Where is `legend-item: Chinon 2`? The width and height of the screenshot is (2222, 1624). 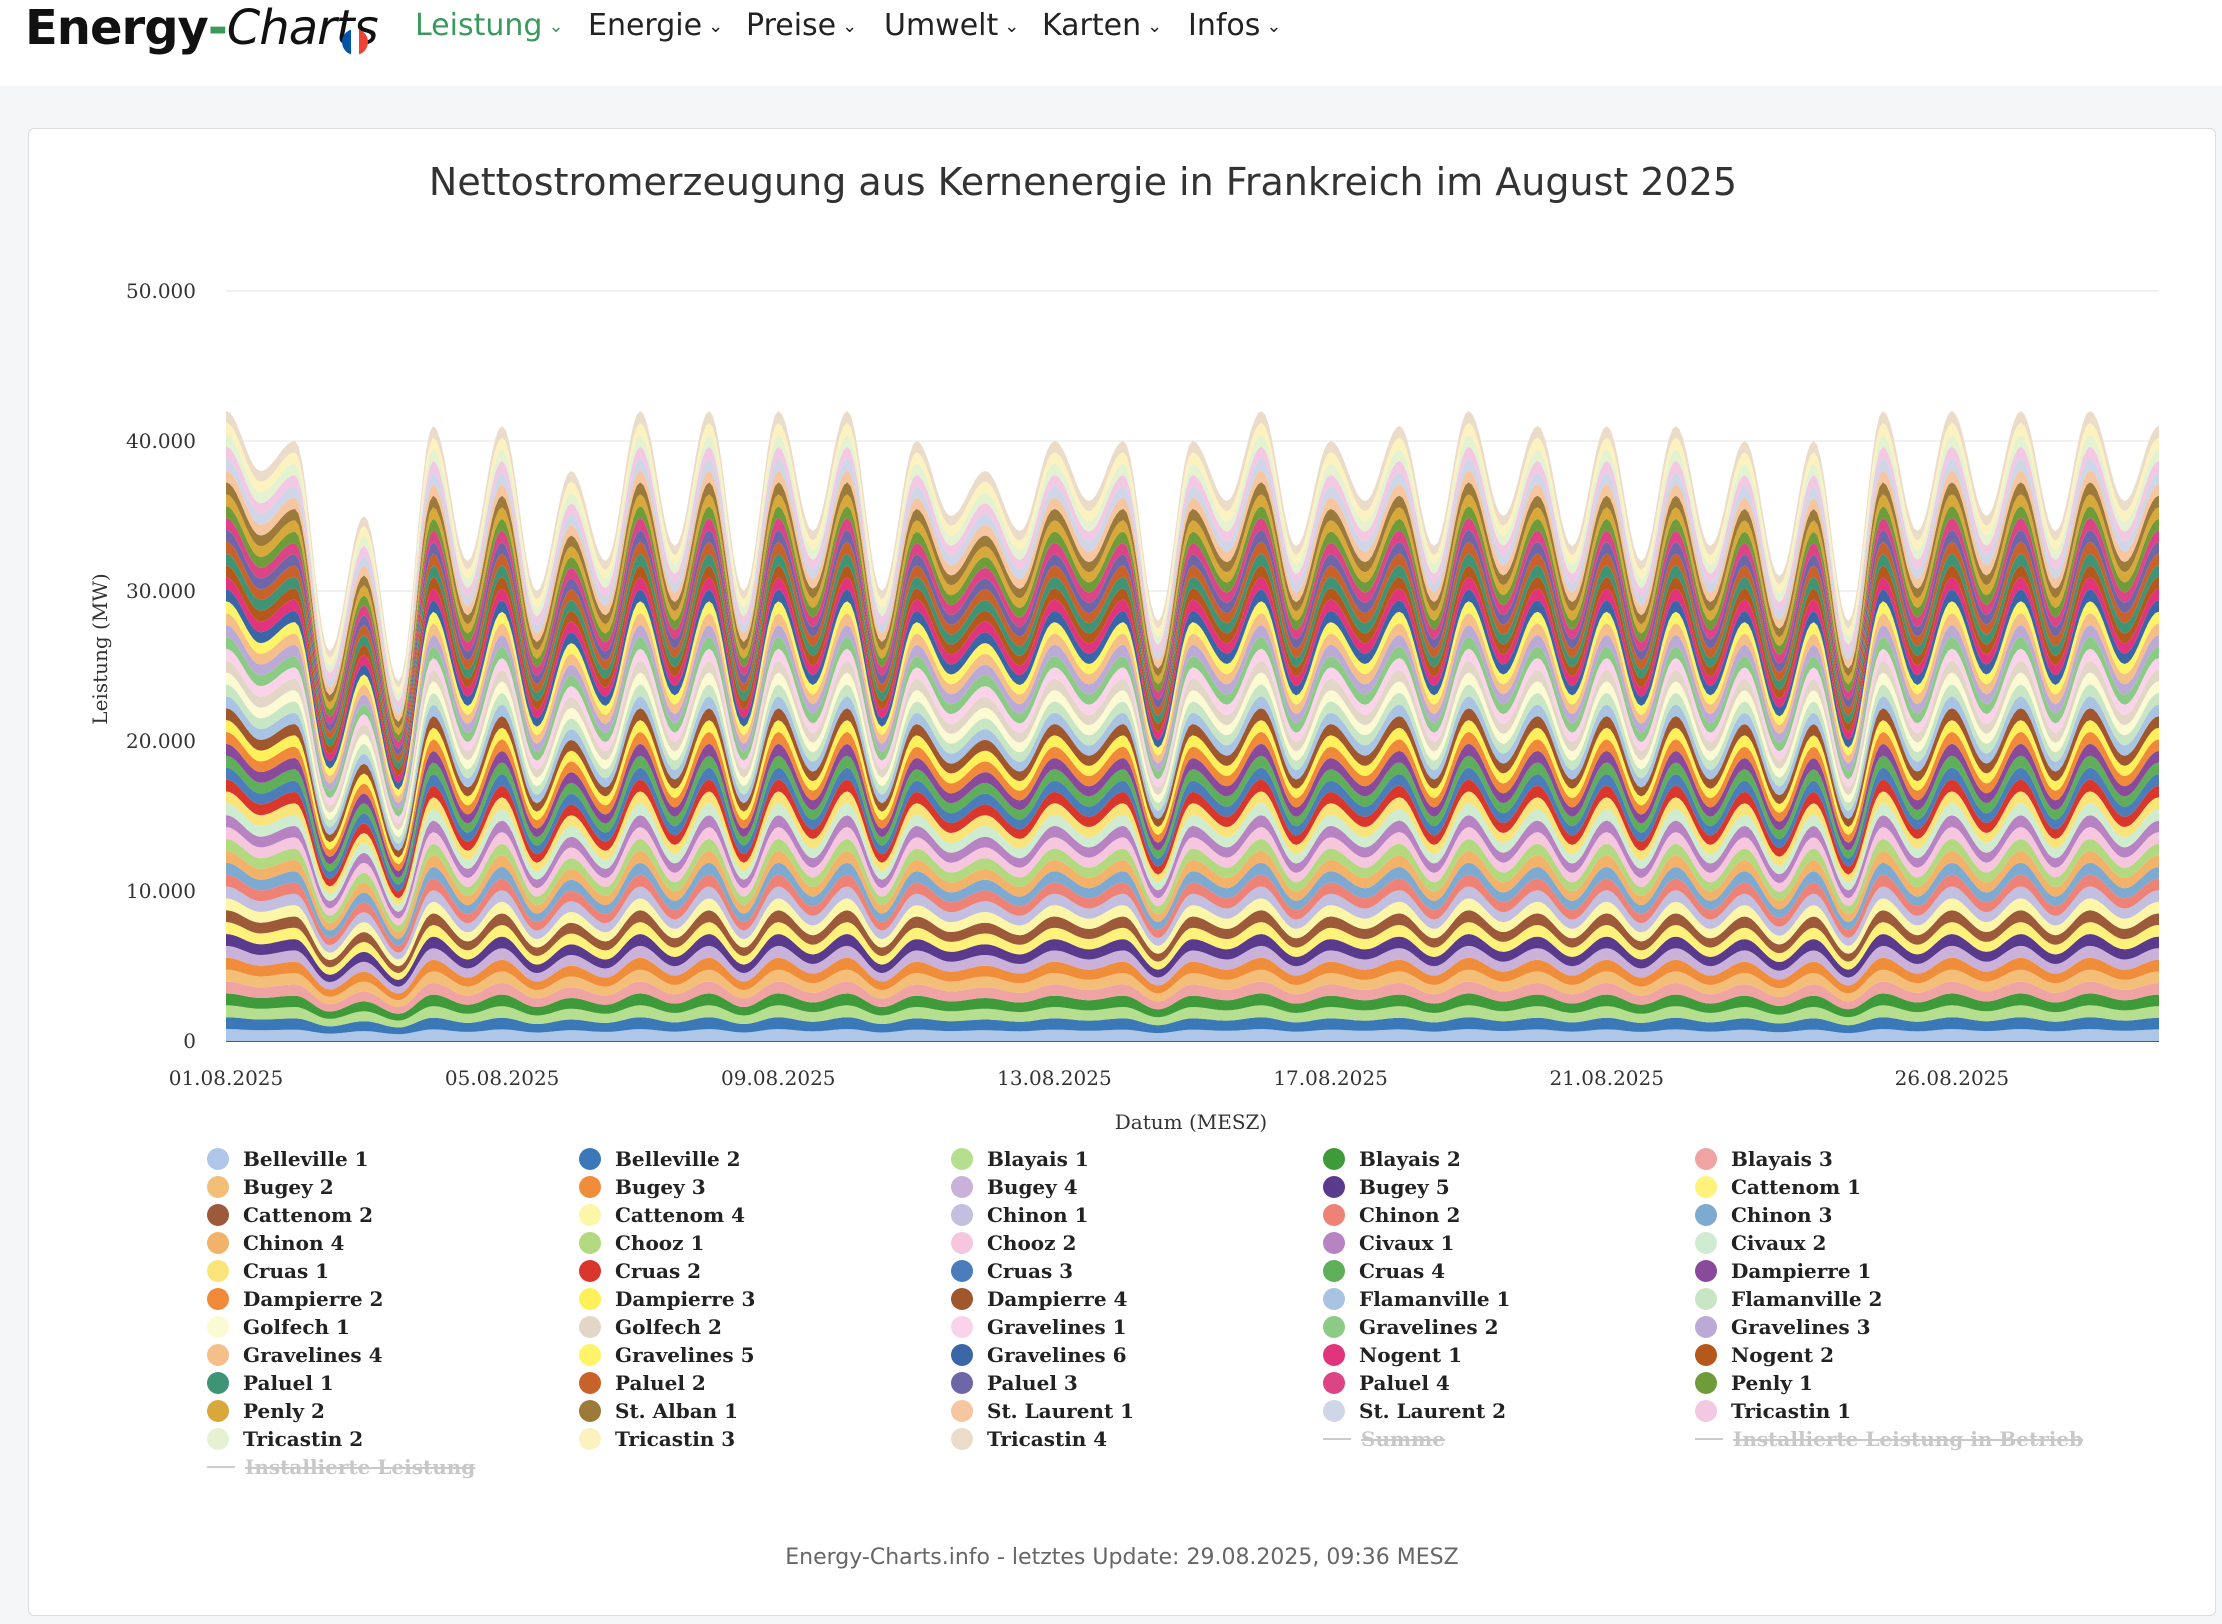
legend-item: Chinon 2 is located at coordinates (1391, 1215).